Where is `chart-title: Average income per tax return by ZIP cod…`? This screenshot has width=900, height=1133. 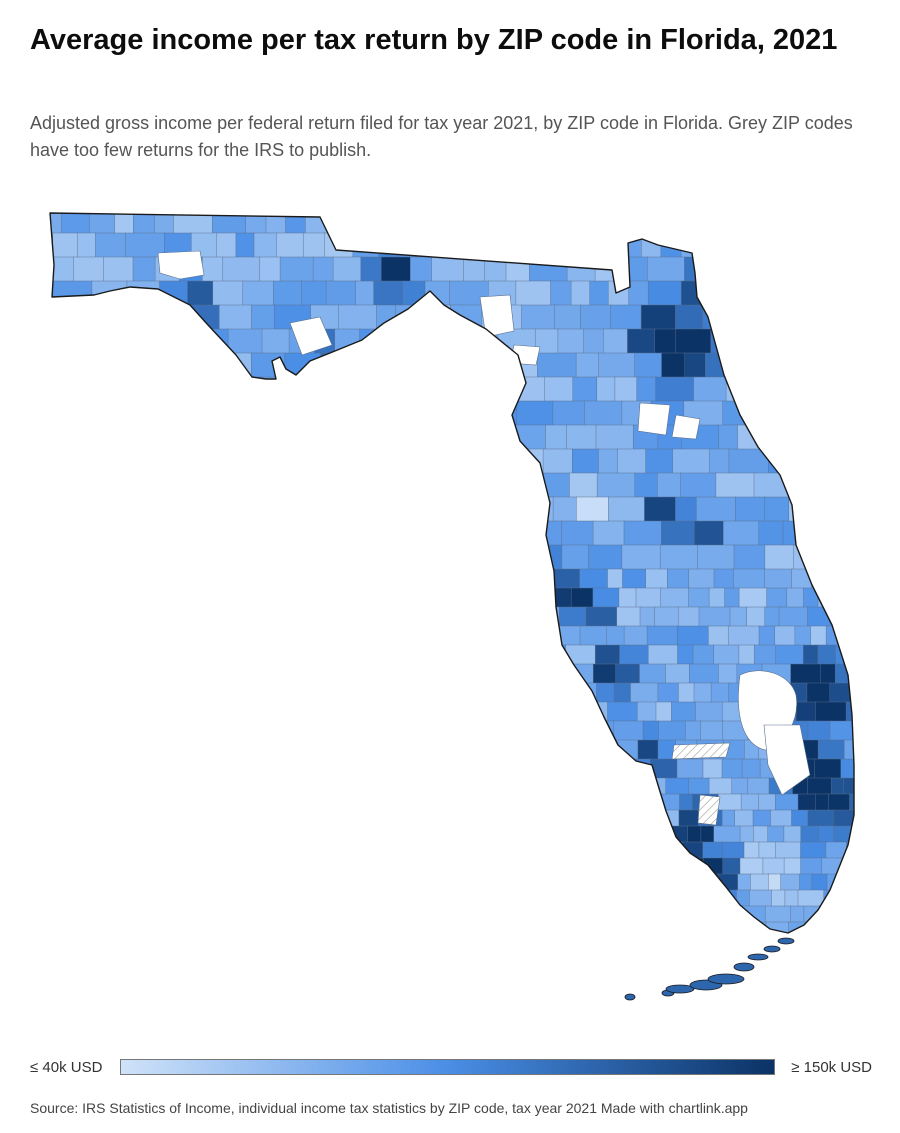 chart-title: Average income per tax return by ZIP cod… is located at coordinates (434, 40).